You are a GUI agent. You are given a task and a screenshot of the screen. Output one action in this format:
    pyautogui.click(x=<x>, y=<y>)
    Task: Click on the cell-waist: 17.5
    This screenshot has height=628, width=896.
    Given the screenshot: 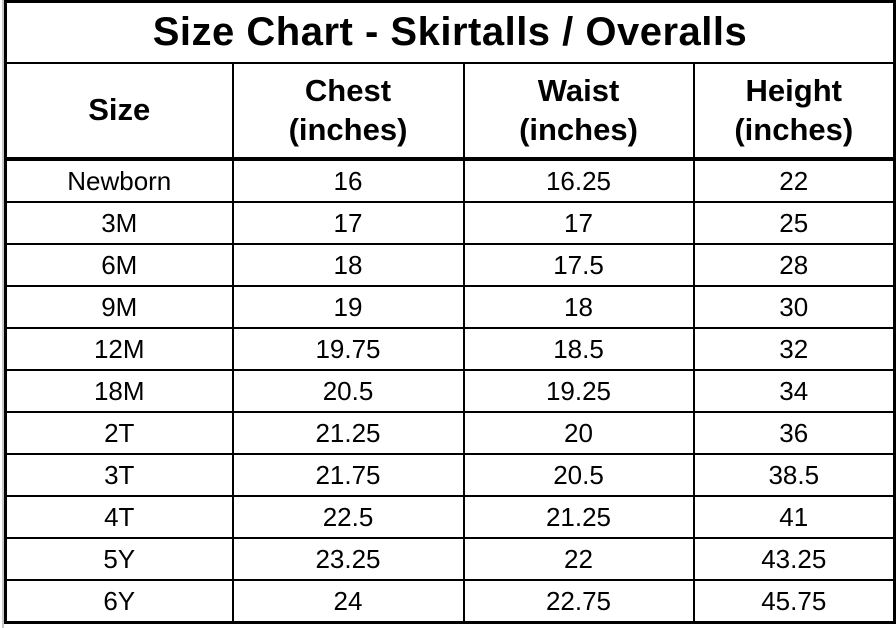 What is the action you would take?
    pyautogui.click(x=578, y=265)
    